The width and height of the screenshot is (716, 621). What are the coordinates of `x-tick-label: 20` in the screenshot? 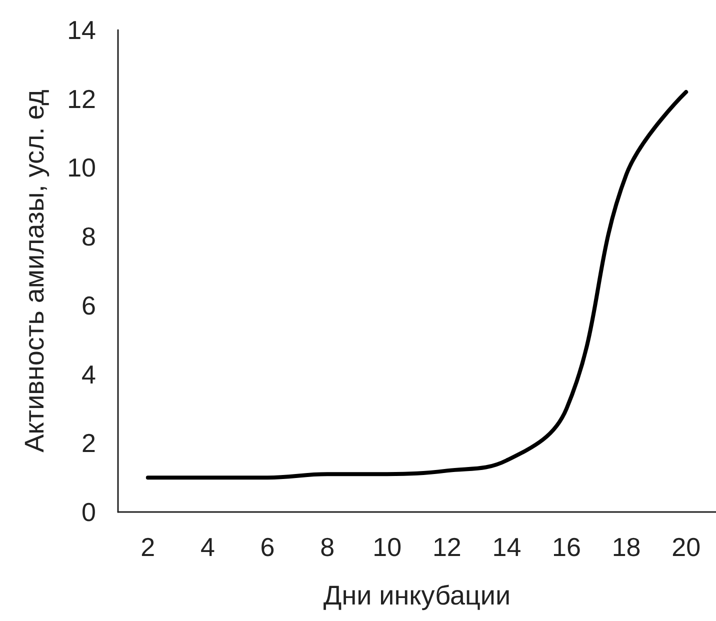 It's located at (686, 547).